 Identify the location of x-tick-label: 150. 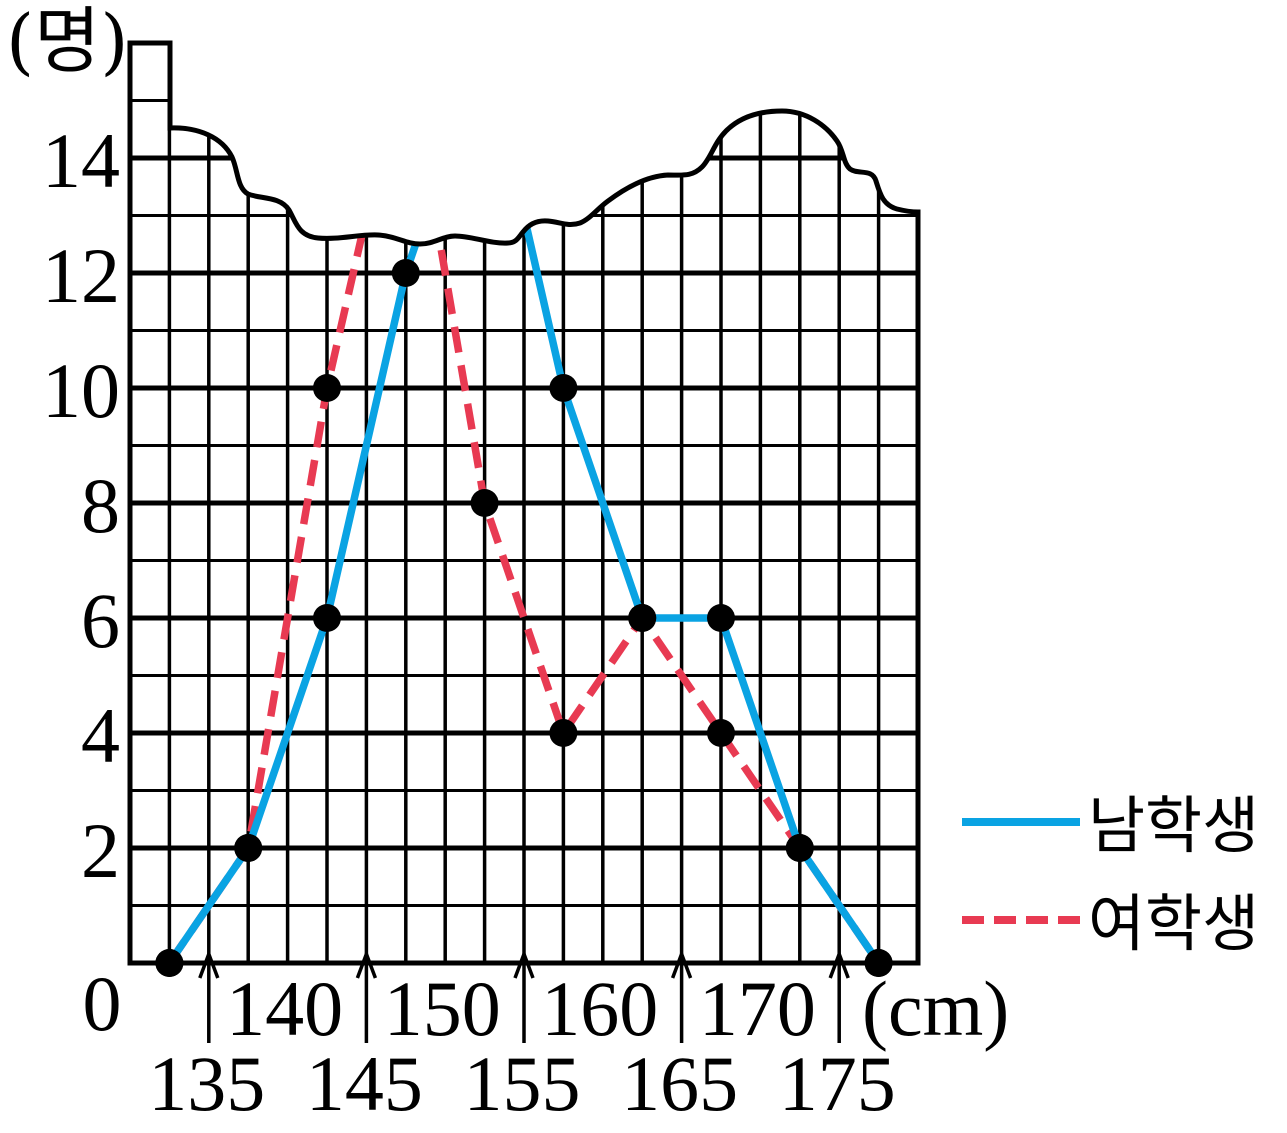
(442, 1008).